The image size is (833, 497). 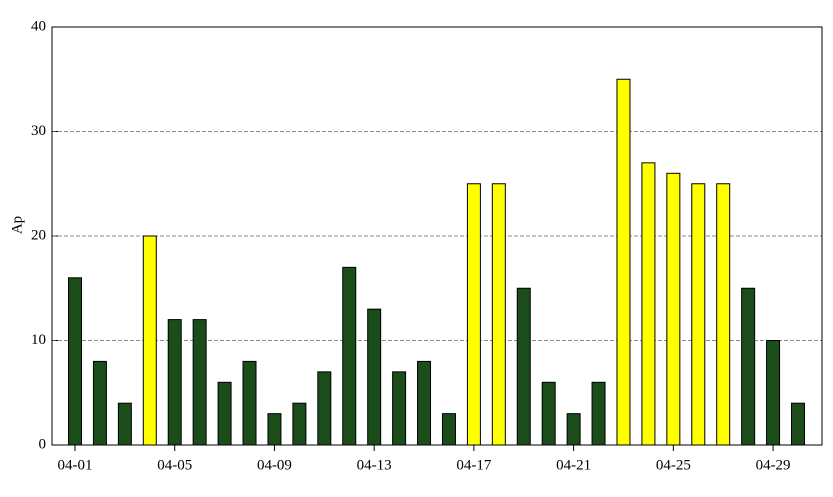 What do you see at coordinates (274, 465) in the screenshot?
I see `x-tick-label: 04-09` at bounding box center [274, 465].